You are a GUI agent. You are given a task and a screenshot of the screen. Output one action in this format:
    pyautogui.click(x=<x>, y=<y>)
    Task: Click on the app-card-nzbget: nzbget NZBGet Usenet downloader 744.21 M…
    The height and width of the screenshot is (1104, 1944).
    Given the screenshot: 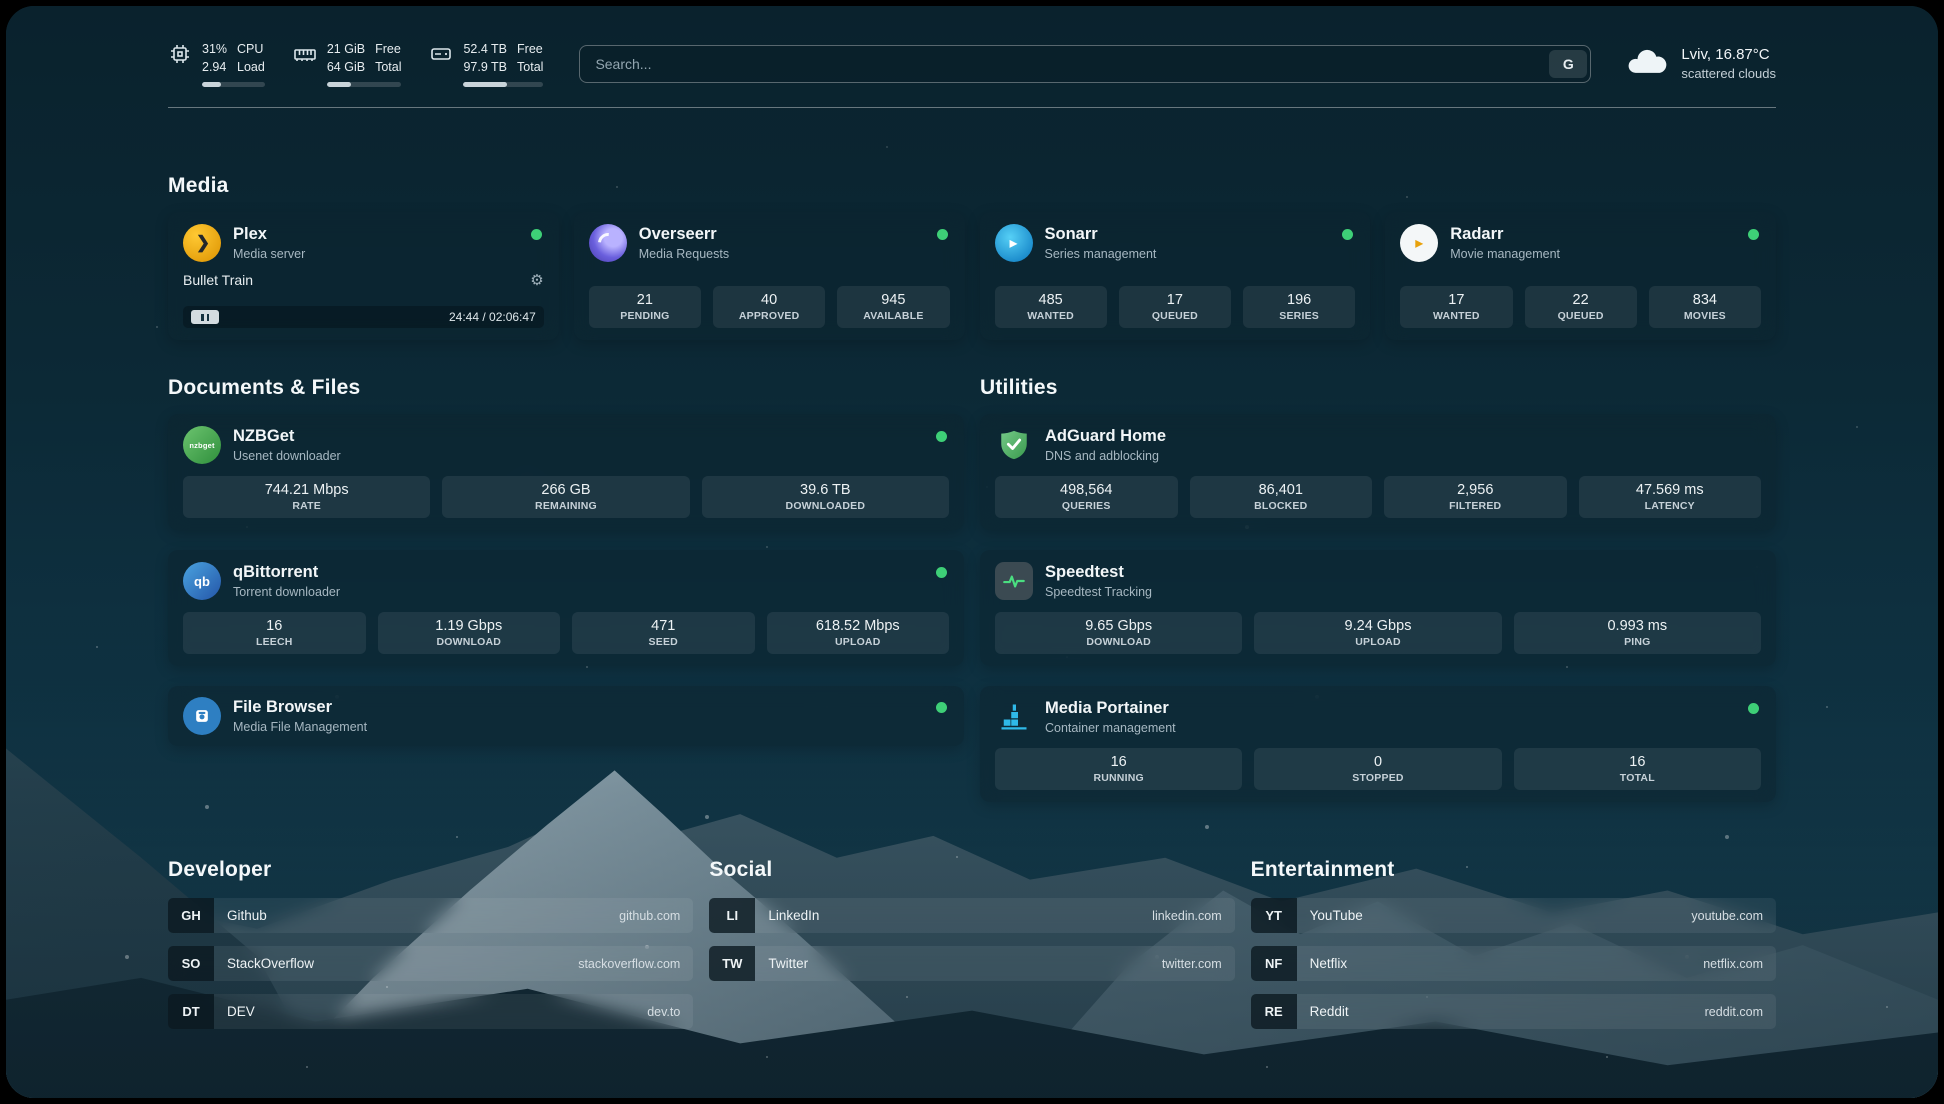 What is the action you would take?
    pyautogui.click(x=566, y=472)
    